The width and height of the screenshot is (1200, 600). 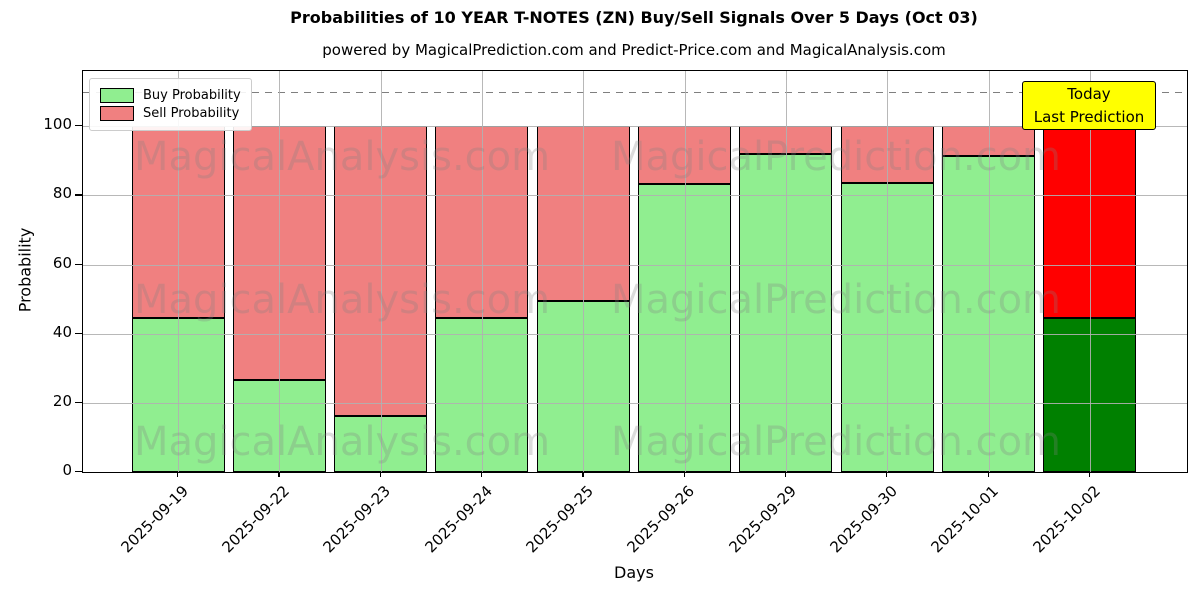 I want to click on x-axis-label: Days, so click(x=634, y=572).